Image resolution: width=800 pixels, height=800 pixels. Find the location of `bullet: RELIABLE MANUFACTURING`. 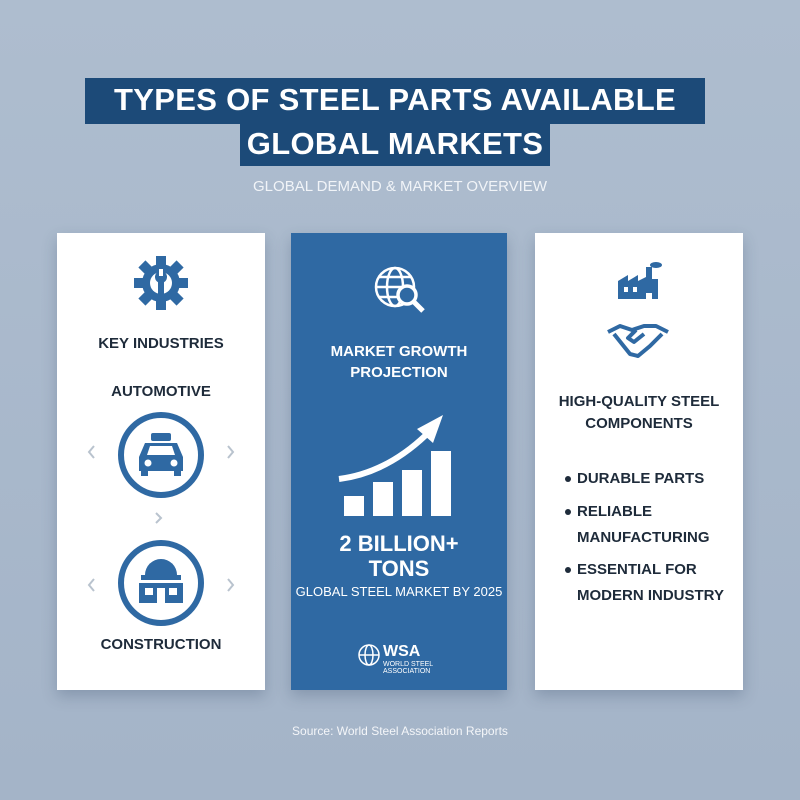

bullet: RELIABLE MANUFACTURING is located at coordinates (643, 525).